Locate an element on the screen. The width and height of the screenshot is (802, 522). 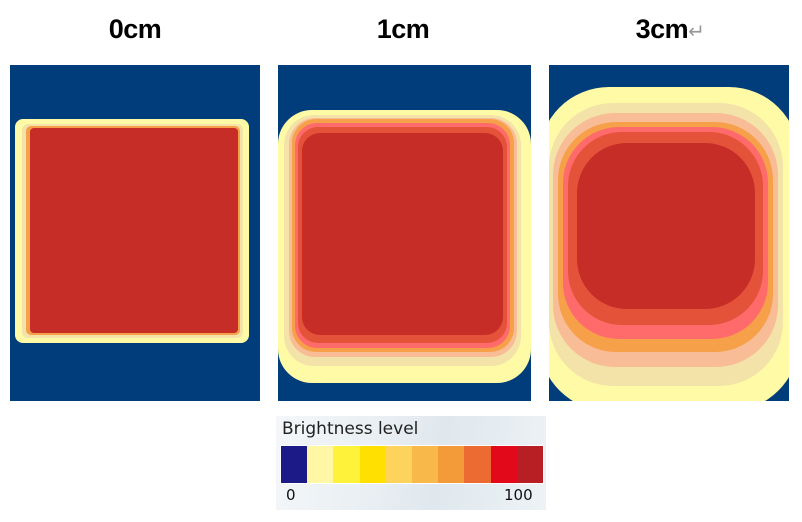
title-3cm: 3cm↵ is located at coordinates (670, 29).